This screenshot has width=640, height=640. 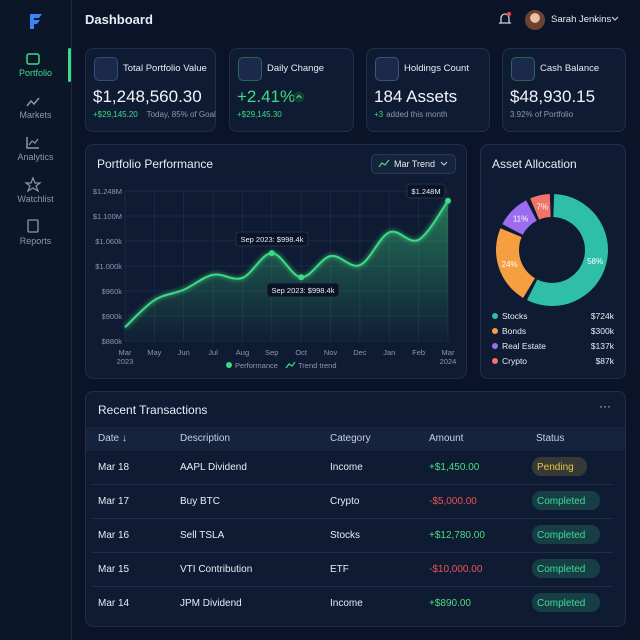 I want to click on cell-category: Stocks, so click(x=345, y=535).